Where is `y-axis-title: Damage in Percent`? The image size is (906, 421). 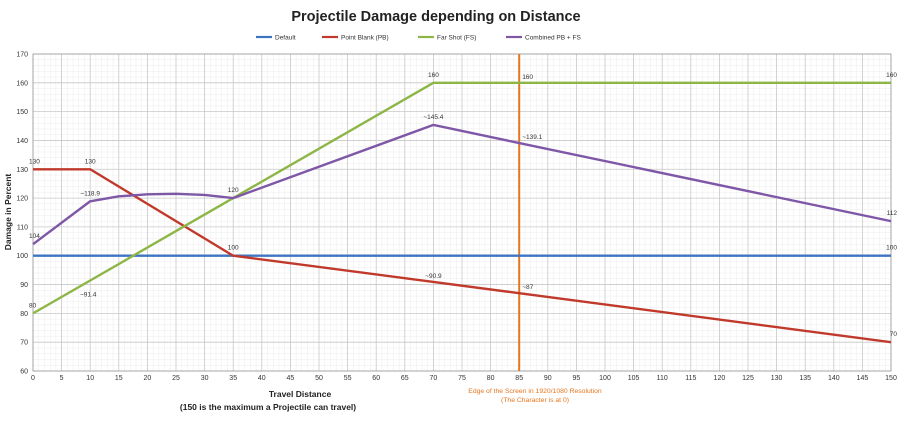 y-axis-title: Damage in Percent is located at coordinates (8, 212).